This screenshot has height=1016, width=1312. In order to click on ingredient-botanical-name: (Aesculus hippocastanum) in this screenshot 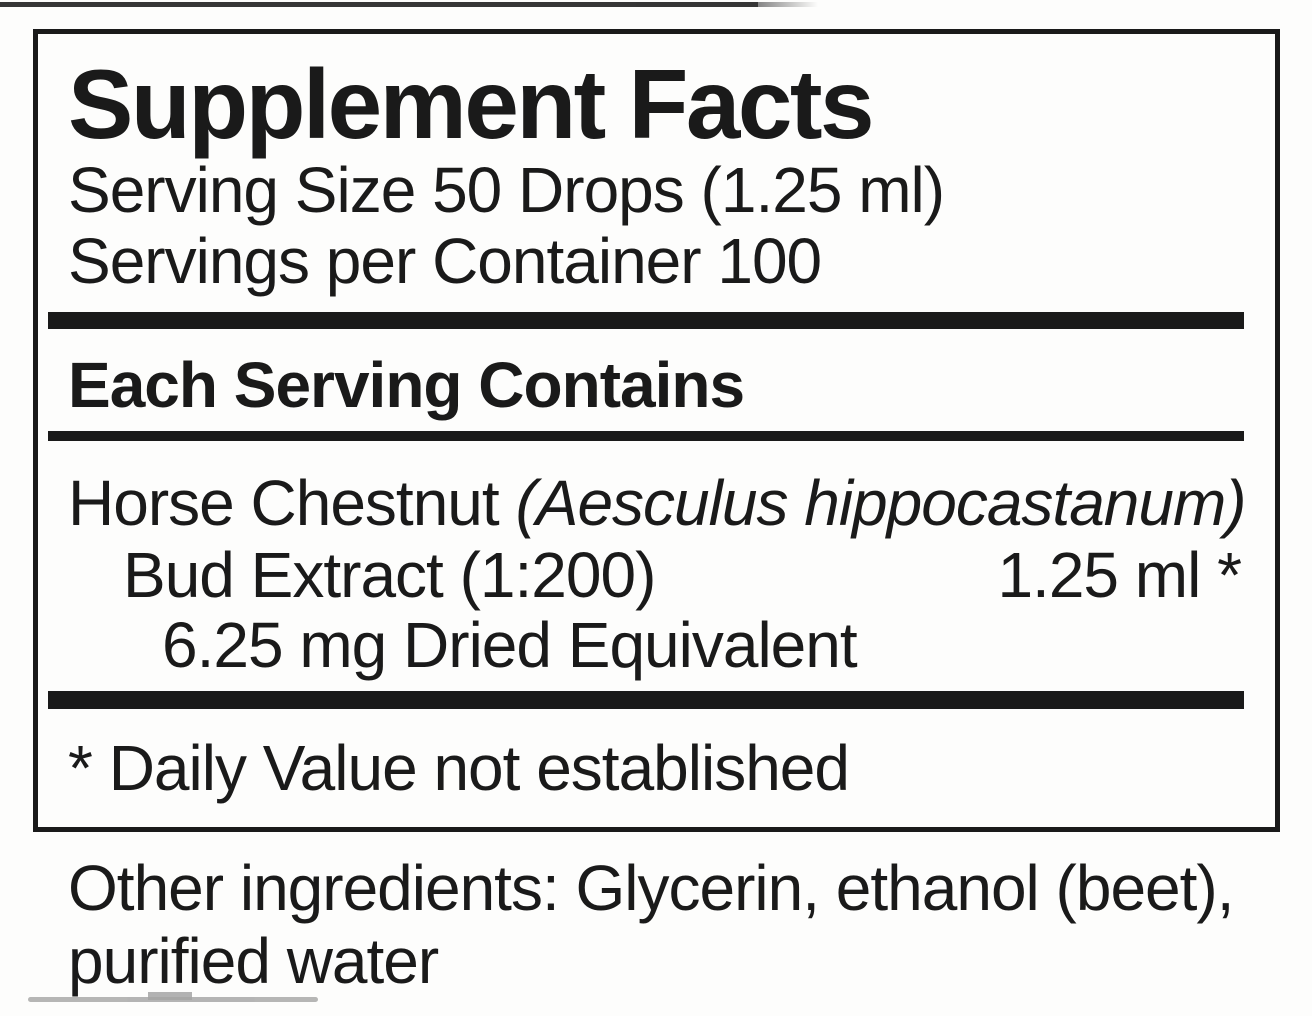, I will do `click(880, 503)`.